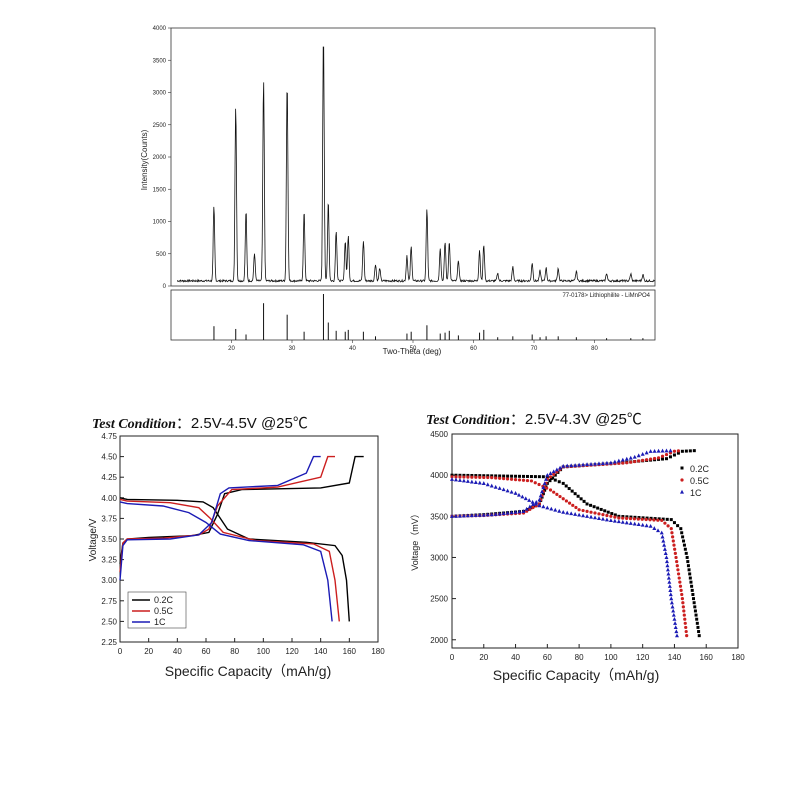 This screenshot has width=800, height=800. Describe the element at coordinates (439, 516) in the screenshot. I see `right-ytick-label: 3500` at that location.